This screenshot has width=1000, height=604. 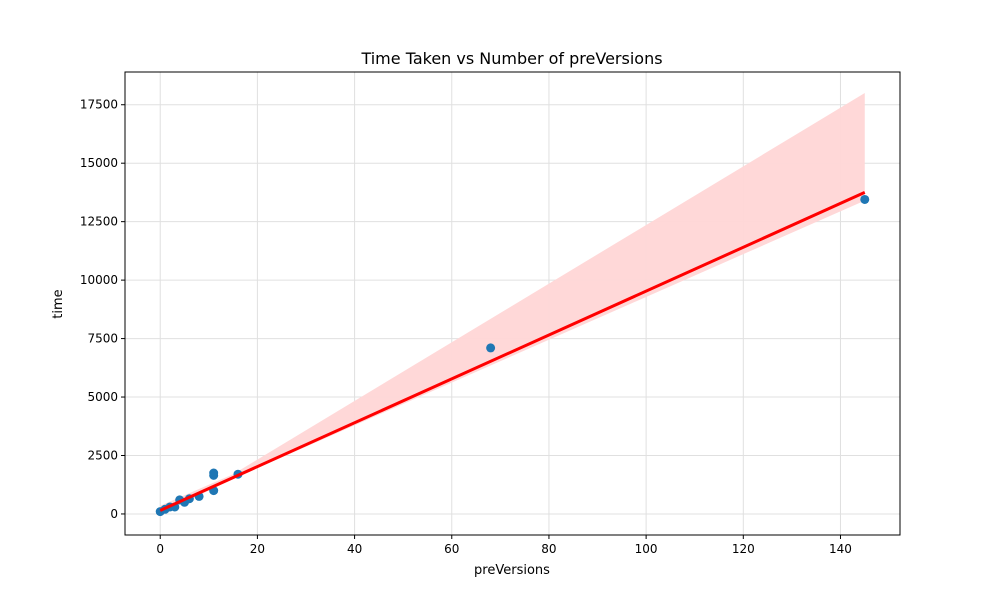 What do you see at coordinates (548, 549) in the screenshot?
I see `x-tick-label: 80` at bounding box center [548, 549].